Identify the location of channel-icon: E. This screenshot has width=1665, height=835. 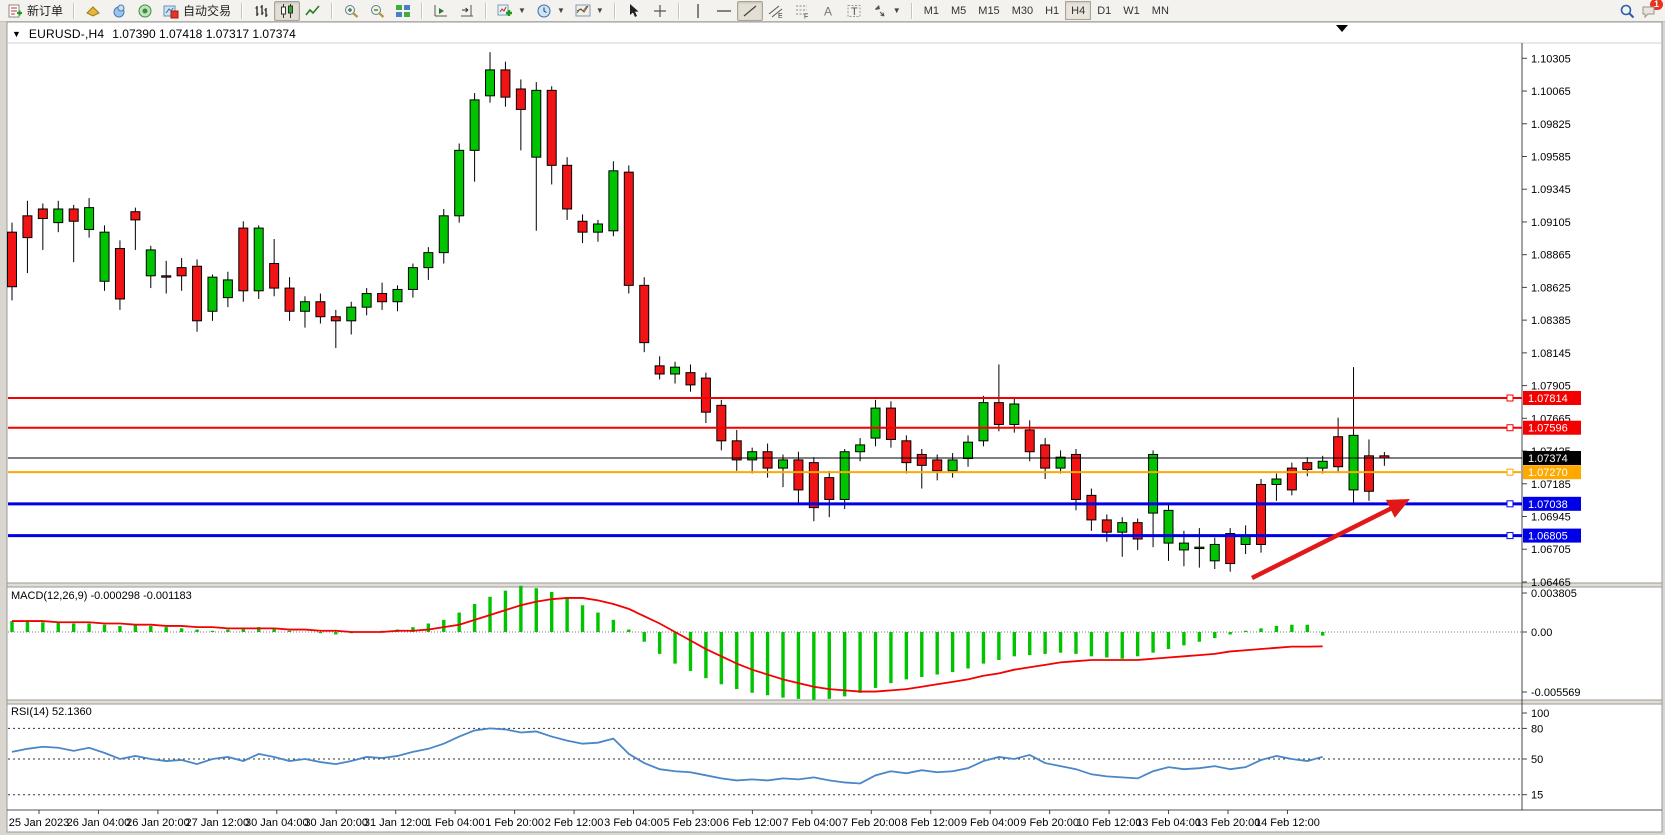
(776, 11).